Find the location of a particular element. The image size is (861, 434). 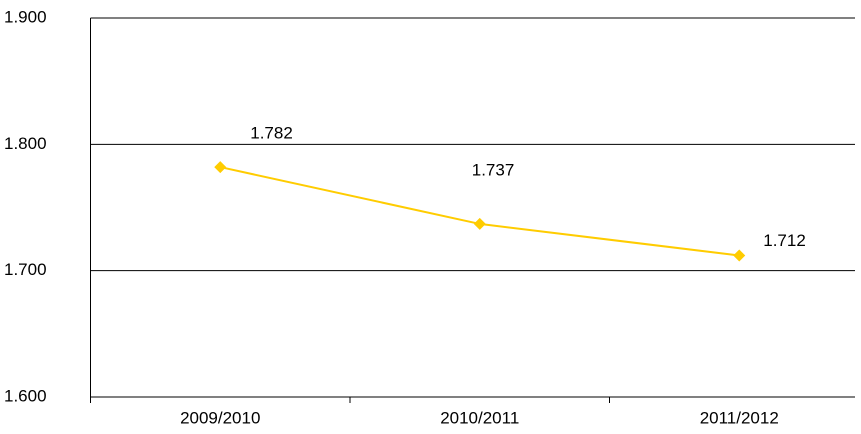

y-tick-label: 1.800 is located at coordinates (25, 143).